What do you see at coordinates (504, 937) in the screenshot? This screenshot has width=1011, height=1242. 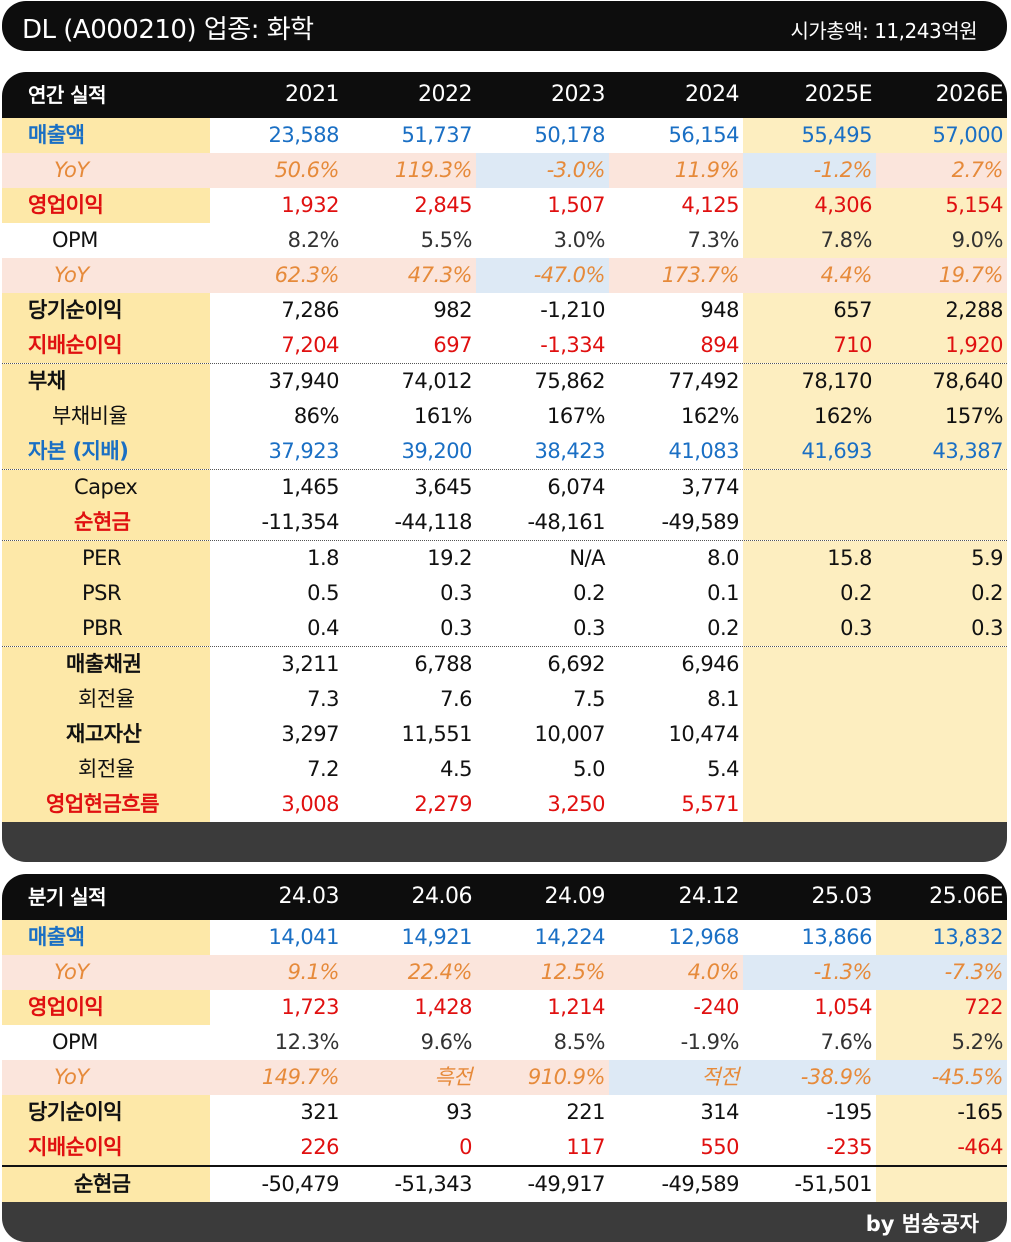 I see `table-row: 매출액 14,041 14,921 14,224 12,968 13,866 13,832` at bounding box center [504, 937].